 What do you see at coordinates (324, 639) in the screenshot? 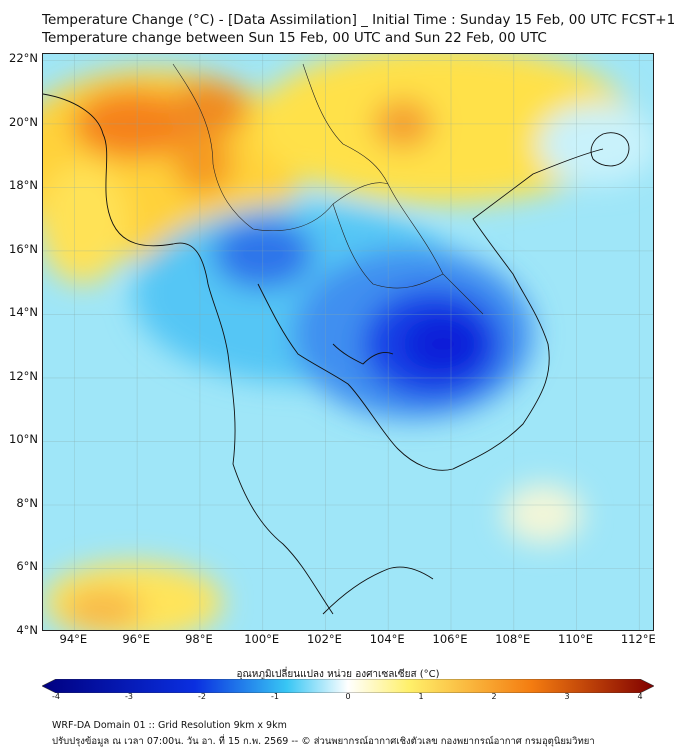
I see `longitude-label: 102°E` at bounding box center [324, 639].